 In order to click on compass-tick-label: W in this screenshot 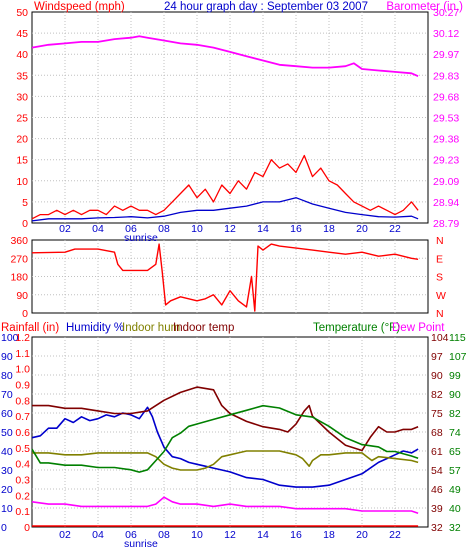, I will do `click(441, 296)`.